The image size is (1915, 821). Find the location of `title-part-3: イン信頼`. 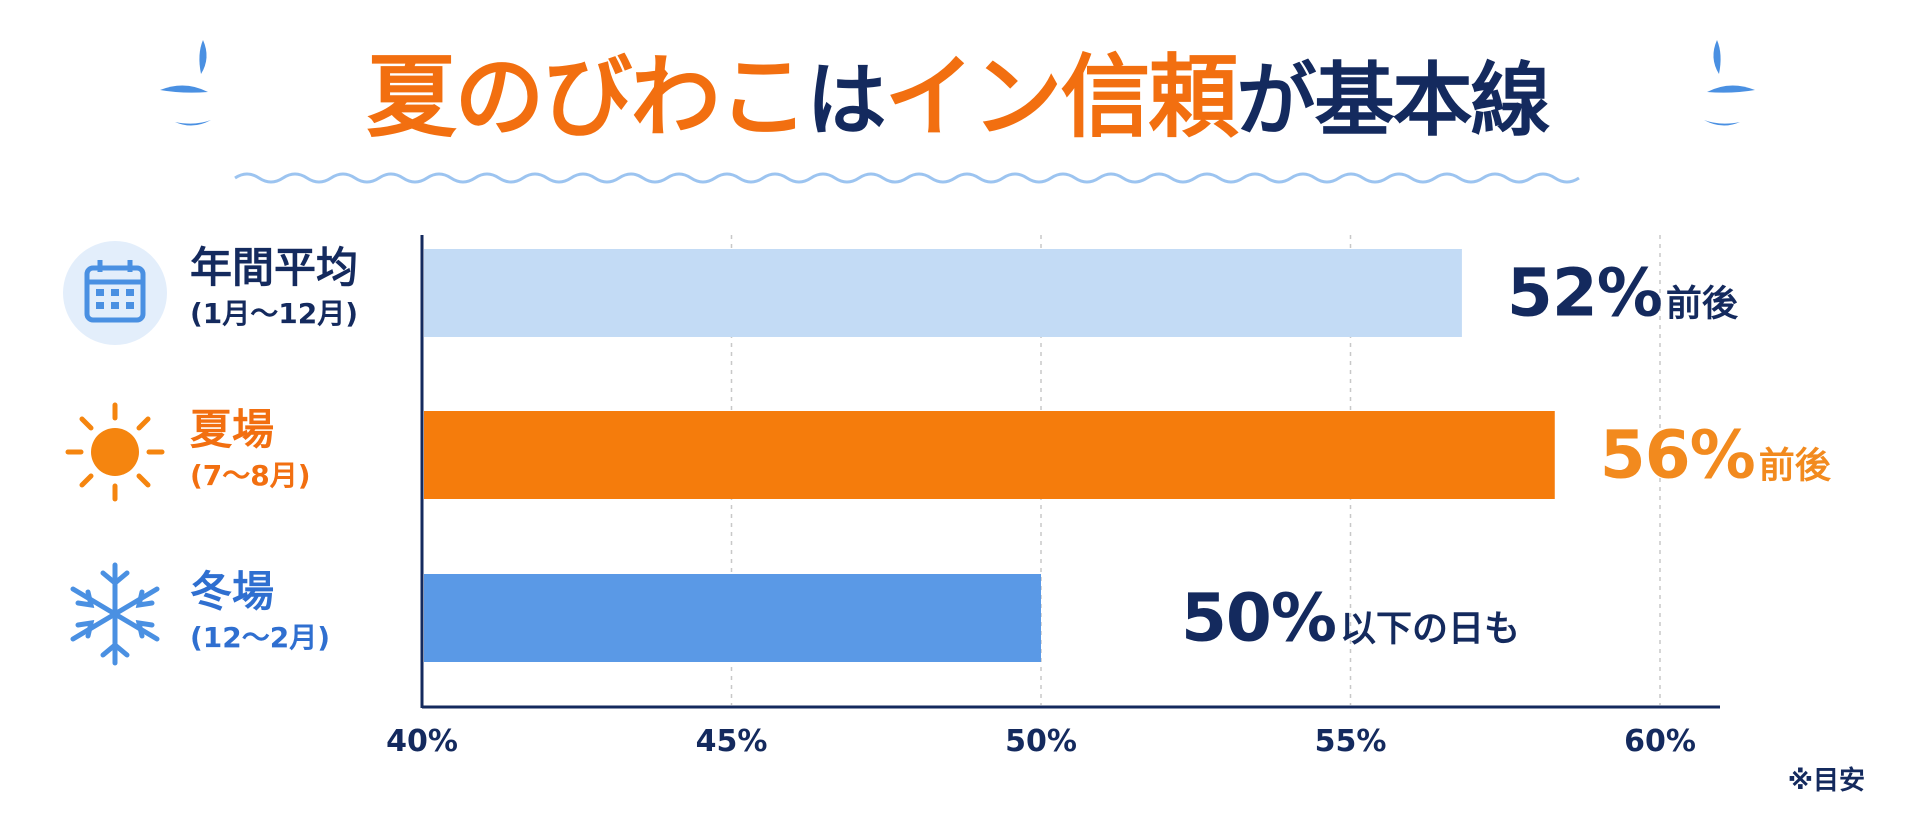

title-part-3: イン信頼 is located at coordinates (1061, 97).